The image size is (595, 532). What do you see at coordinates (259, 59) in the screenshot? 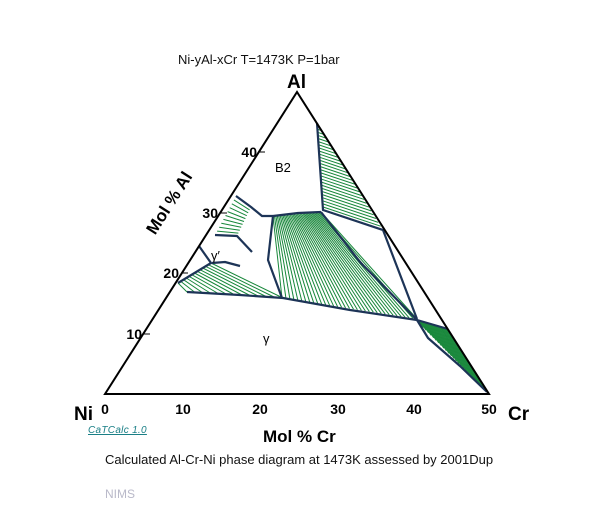
I see `system-title: Ni-yAl-xCr T=1473K P=1bar` at bounding box center [259, 59].